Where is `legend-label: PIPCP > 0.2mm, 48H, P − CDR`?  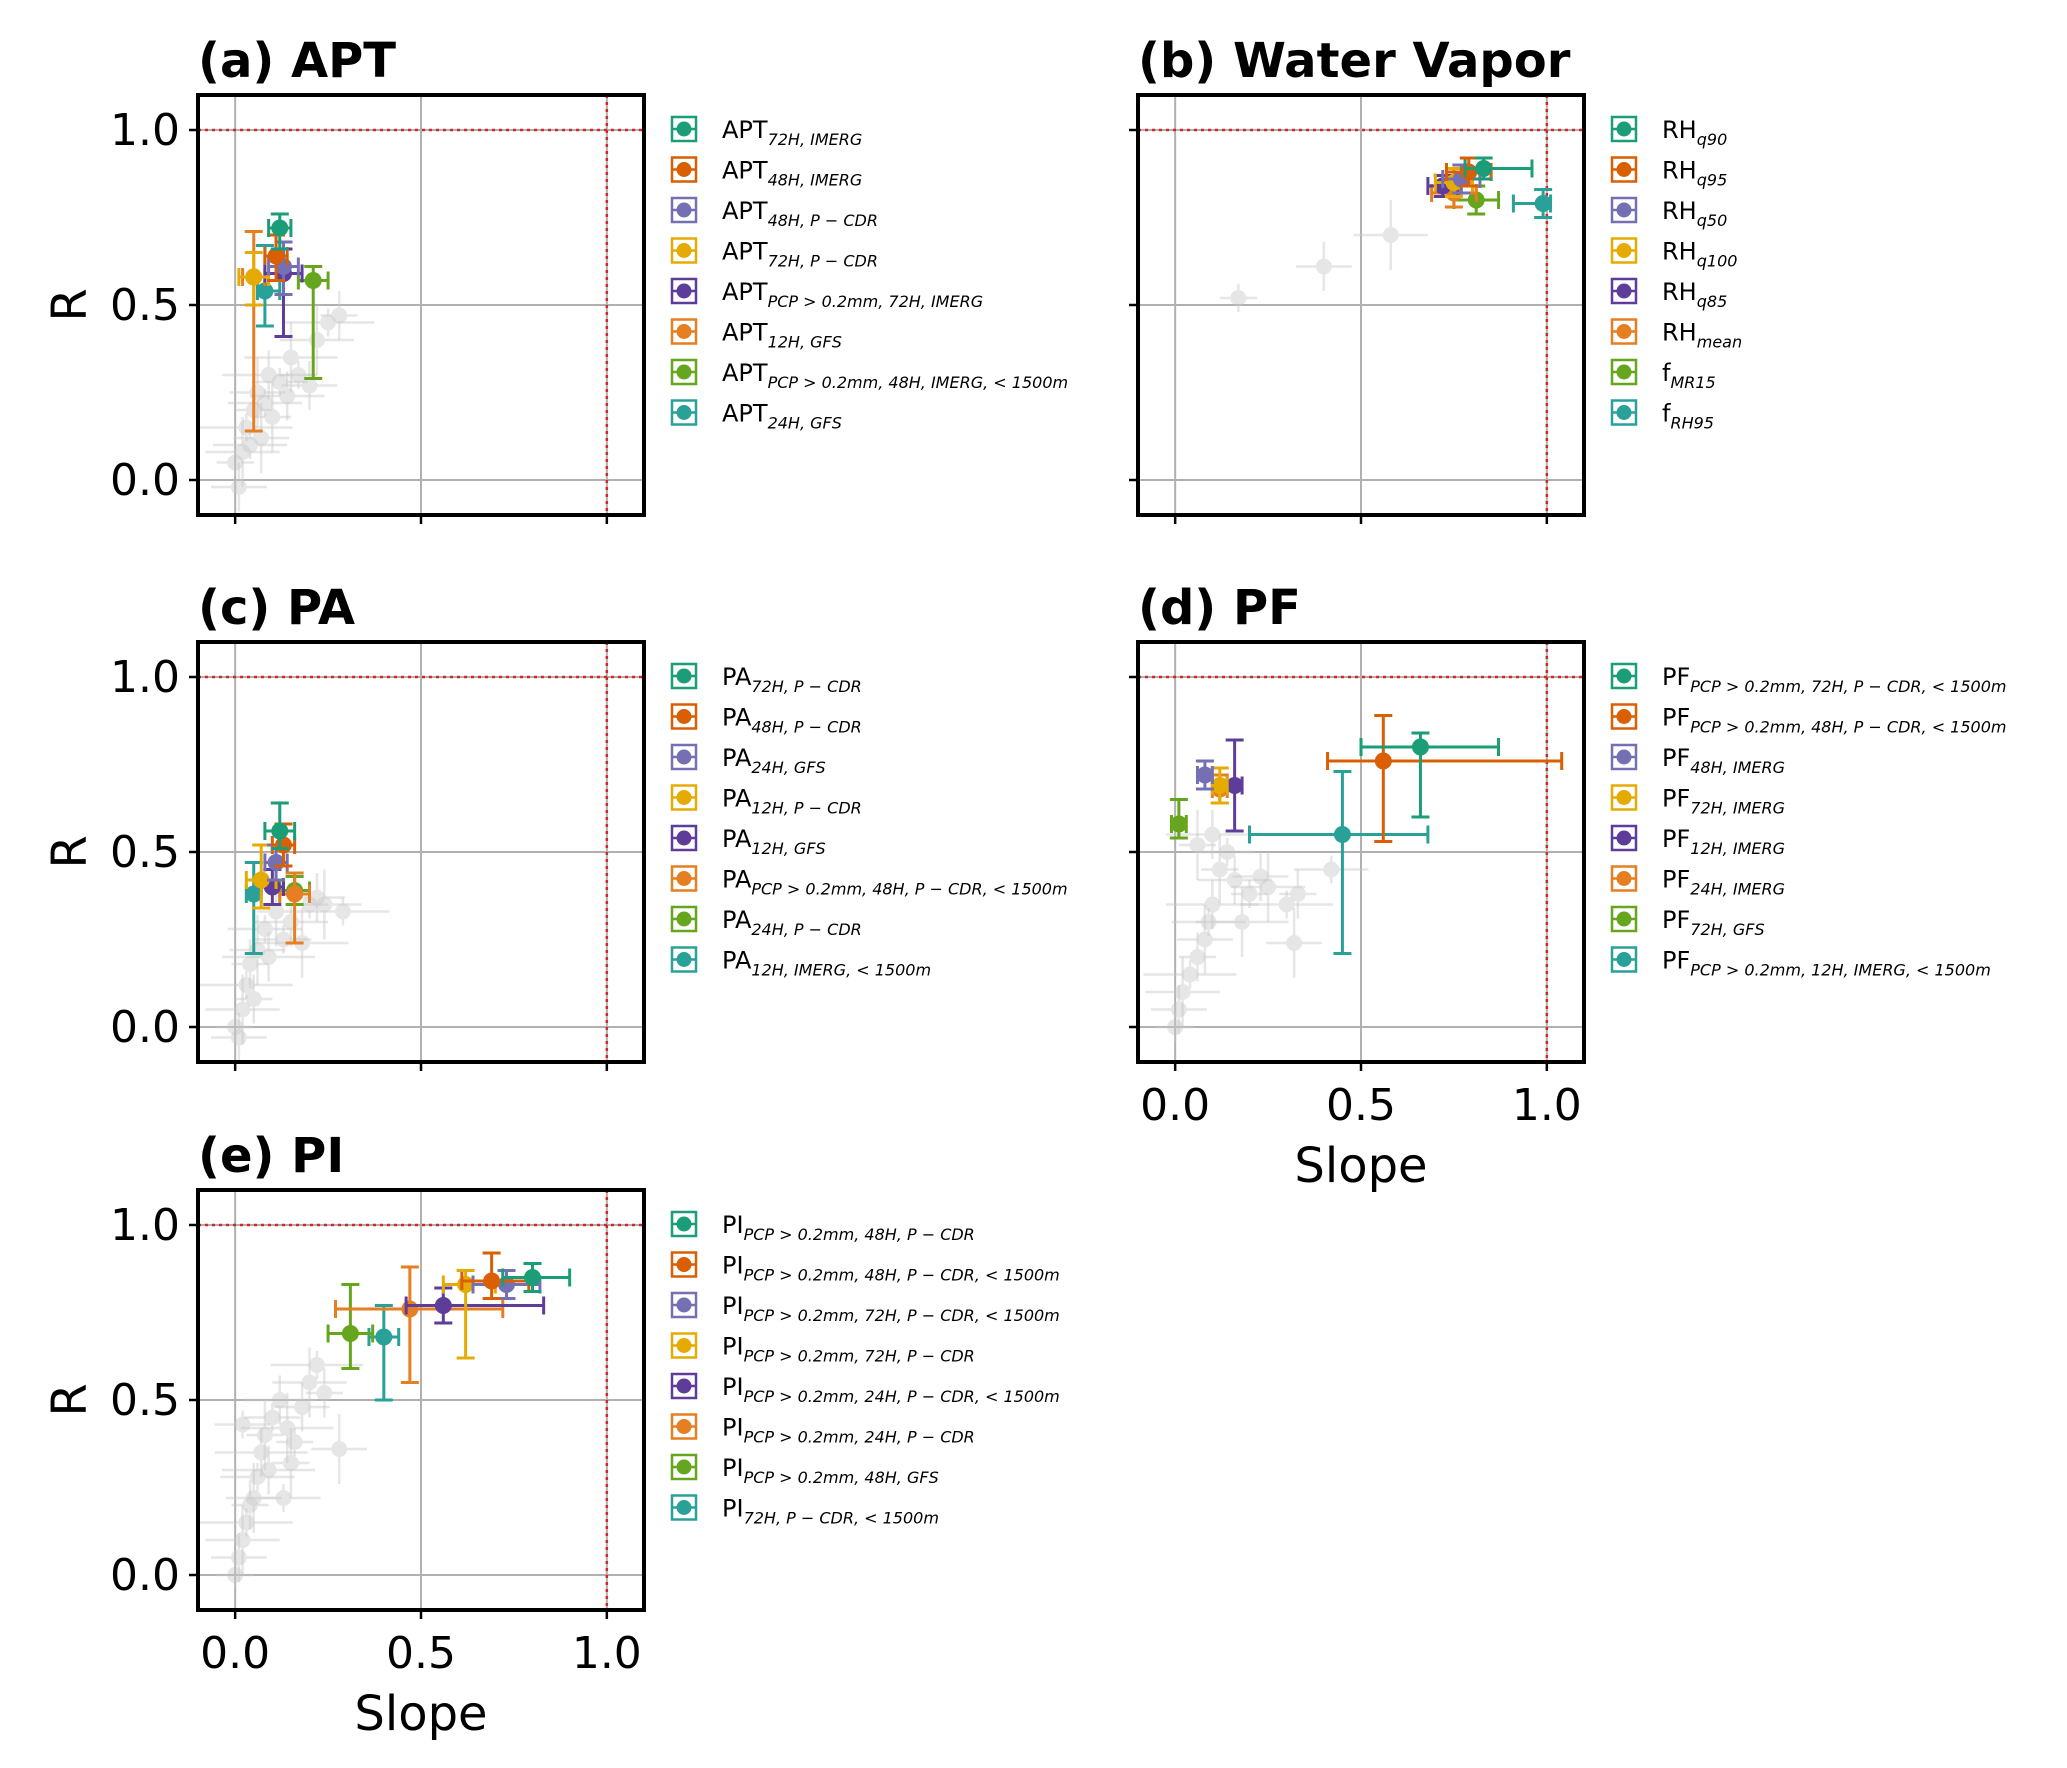 legend-label: PIPCP > 0.2mm, 48H, P − CDR is located at coordinates (848, 1227).